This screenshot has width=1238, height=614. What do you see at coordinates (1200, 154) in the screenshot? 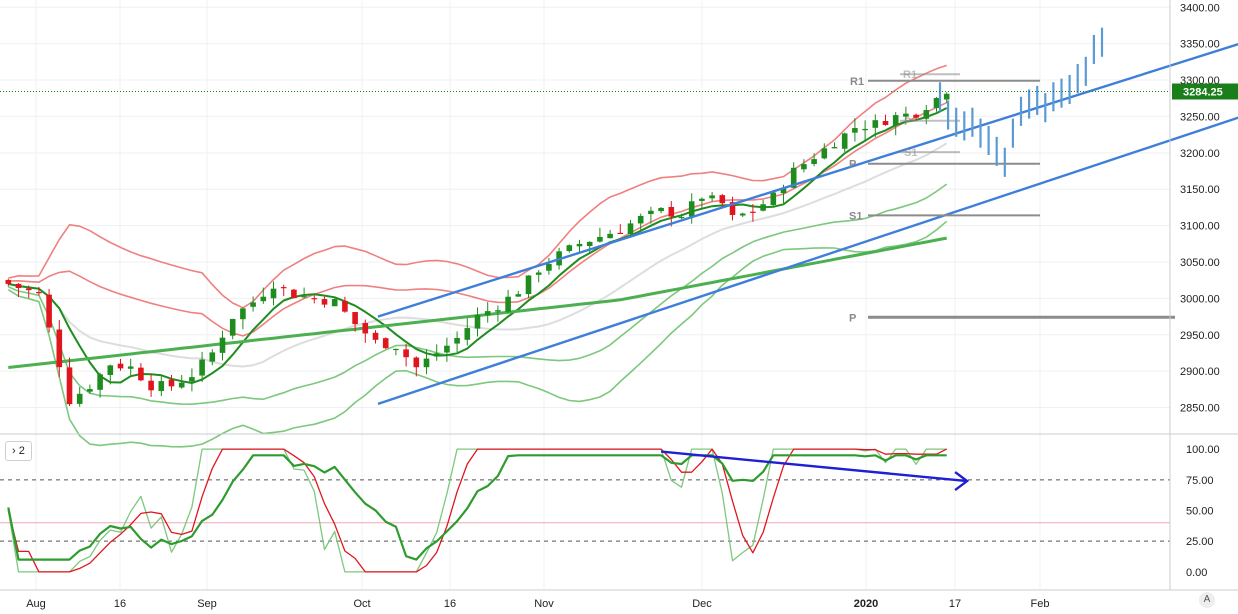
I see `price-tick-label: 3200.00` at bounding box center [1200, 154].